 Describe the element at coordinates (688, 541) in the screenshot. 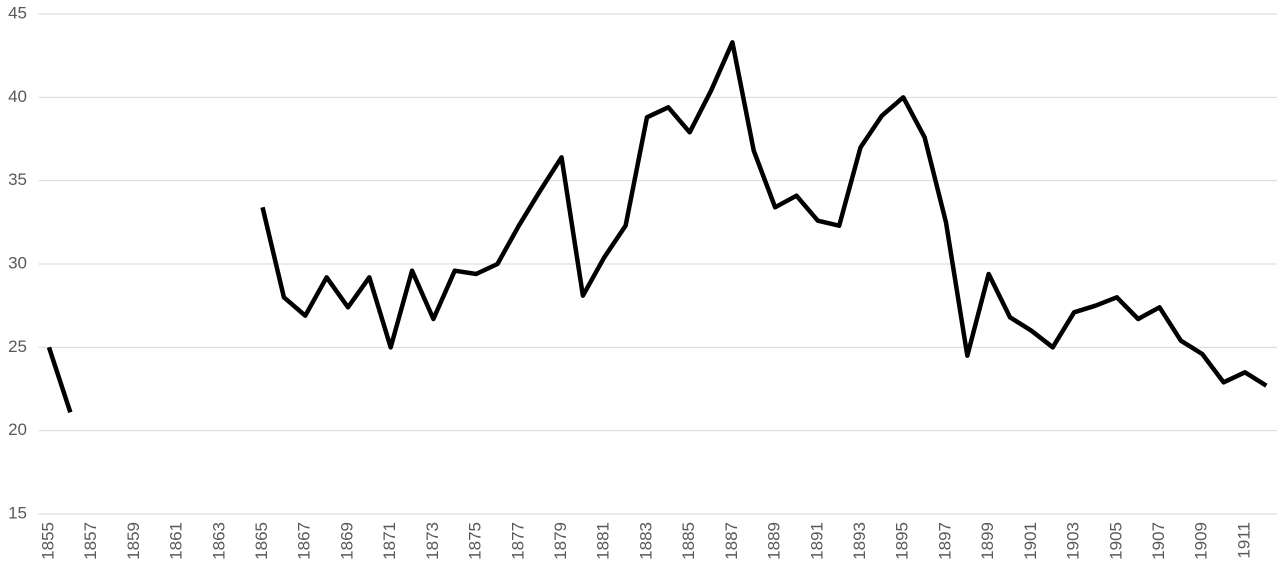

I see `x-tick-label: 1885` at that location.